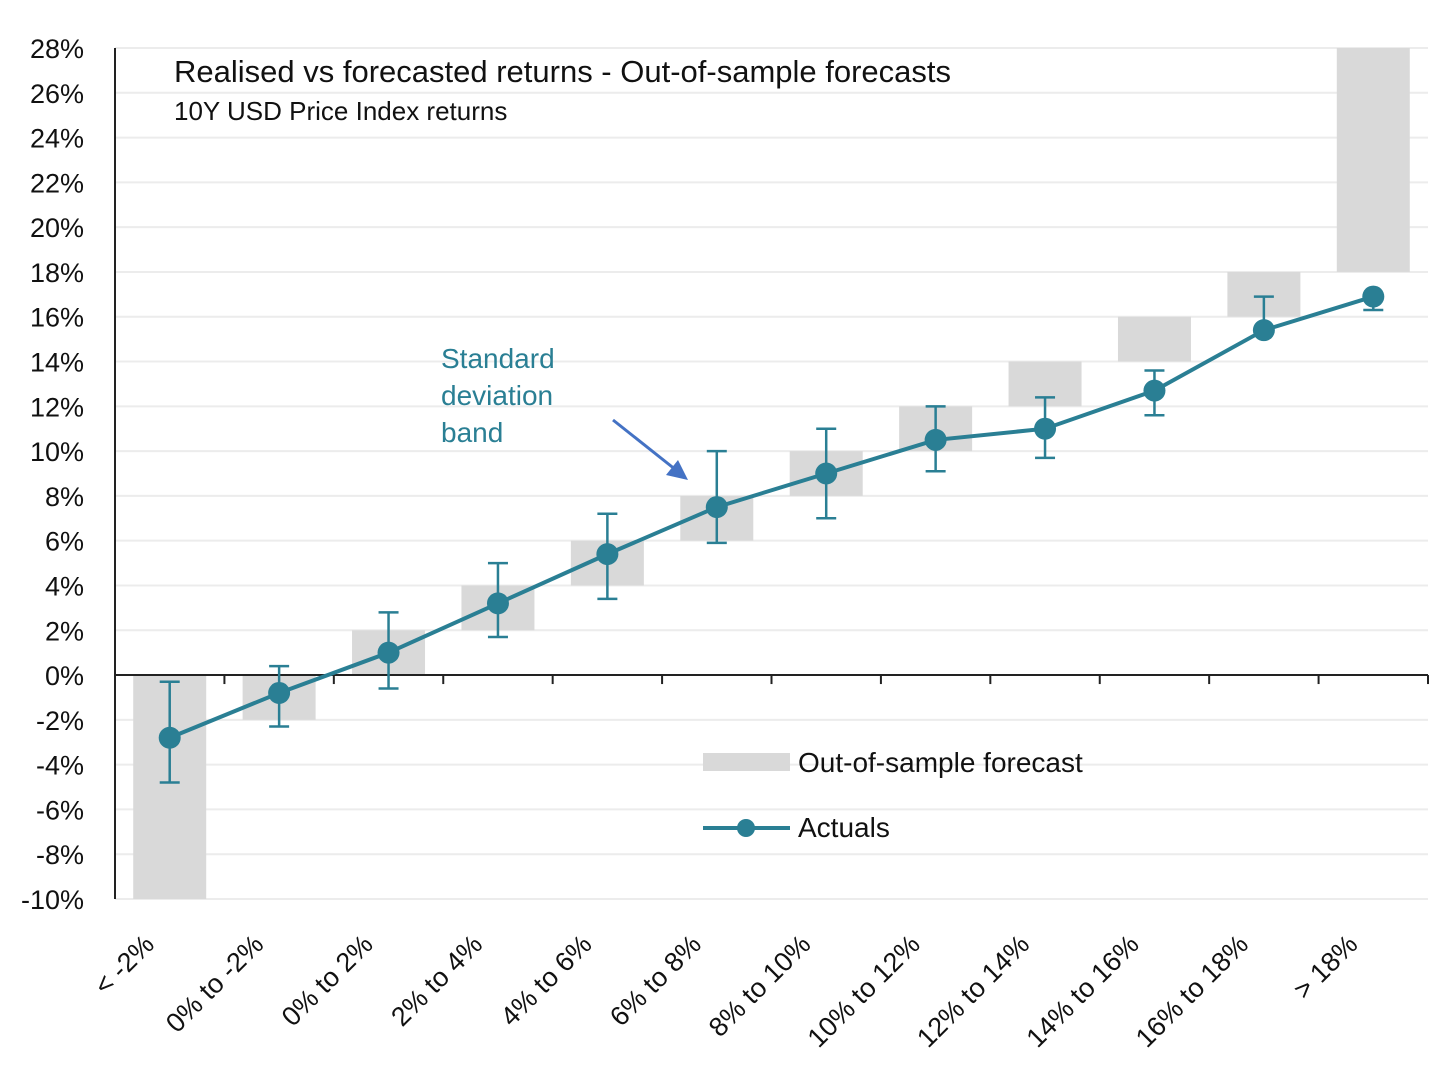 The image size is (1456, 1081). I want to click on y-tick-label: 8%, so click(64, 497).